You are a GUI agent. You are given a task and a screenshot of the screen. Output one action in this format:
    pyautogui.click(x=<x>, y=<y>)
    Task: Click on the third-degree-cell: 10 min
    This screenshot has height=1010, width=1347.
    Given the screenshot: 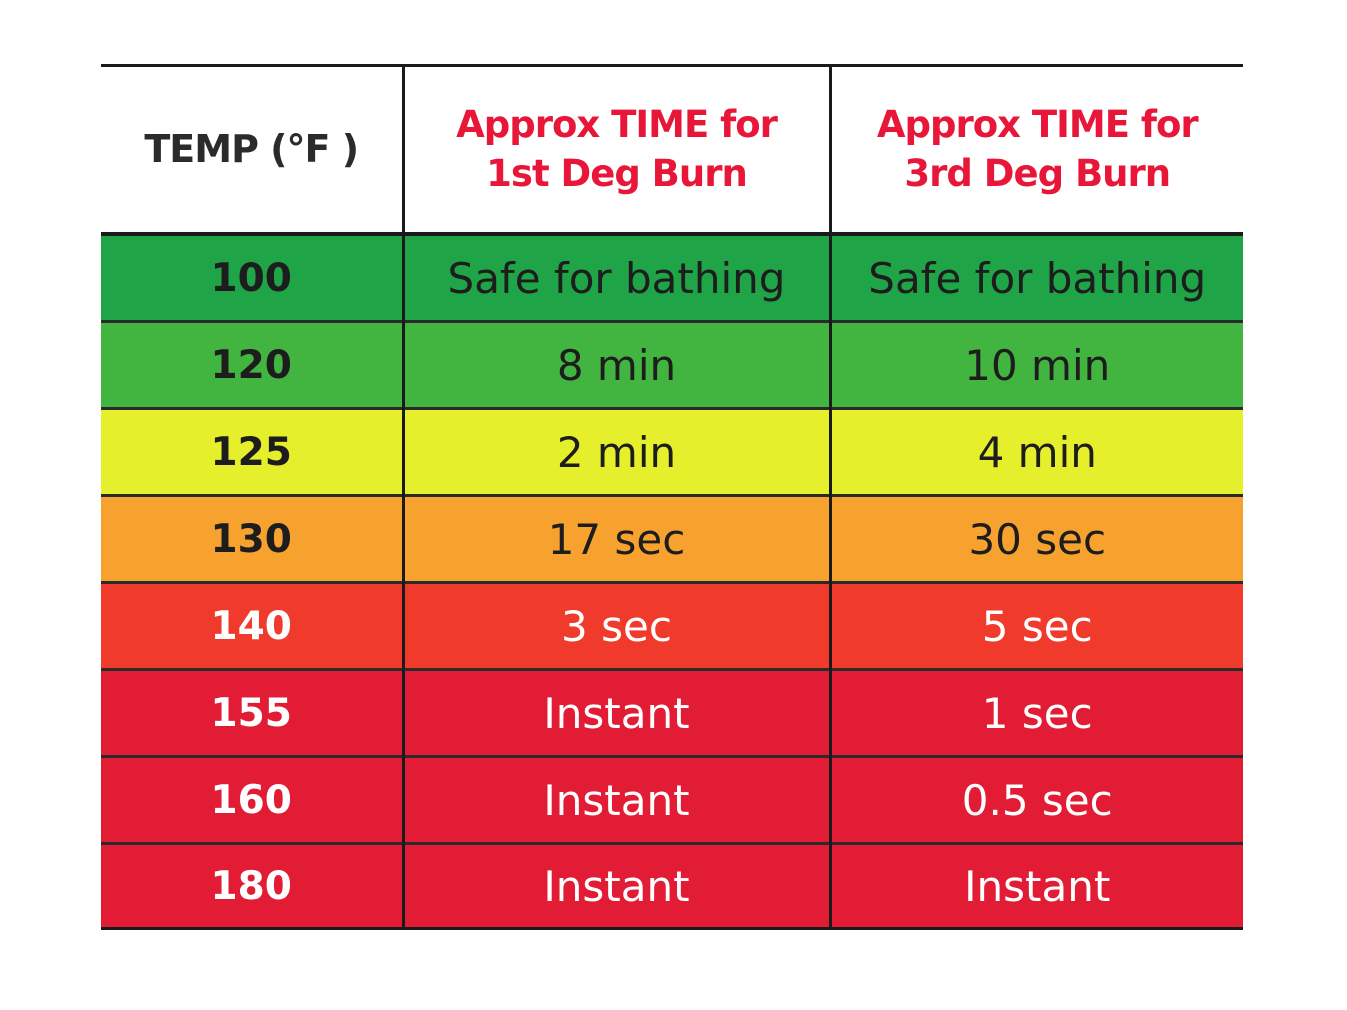 What is the action you would take?
    pyautogui.click(x=1035, y=364)
    